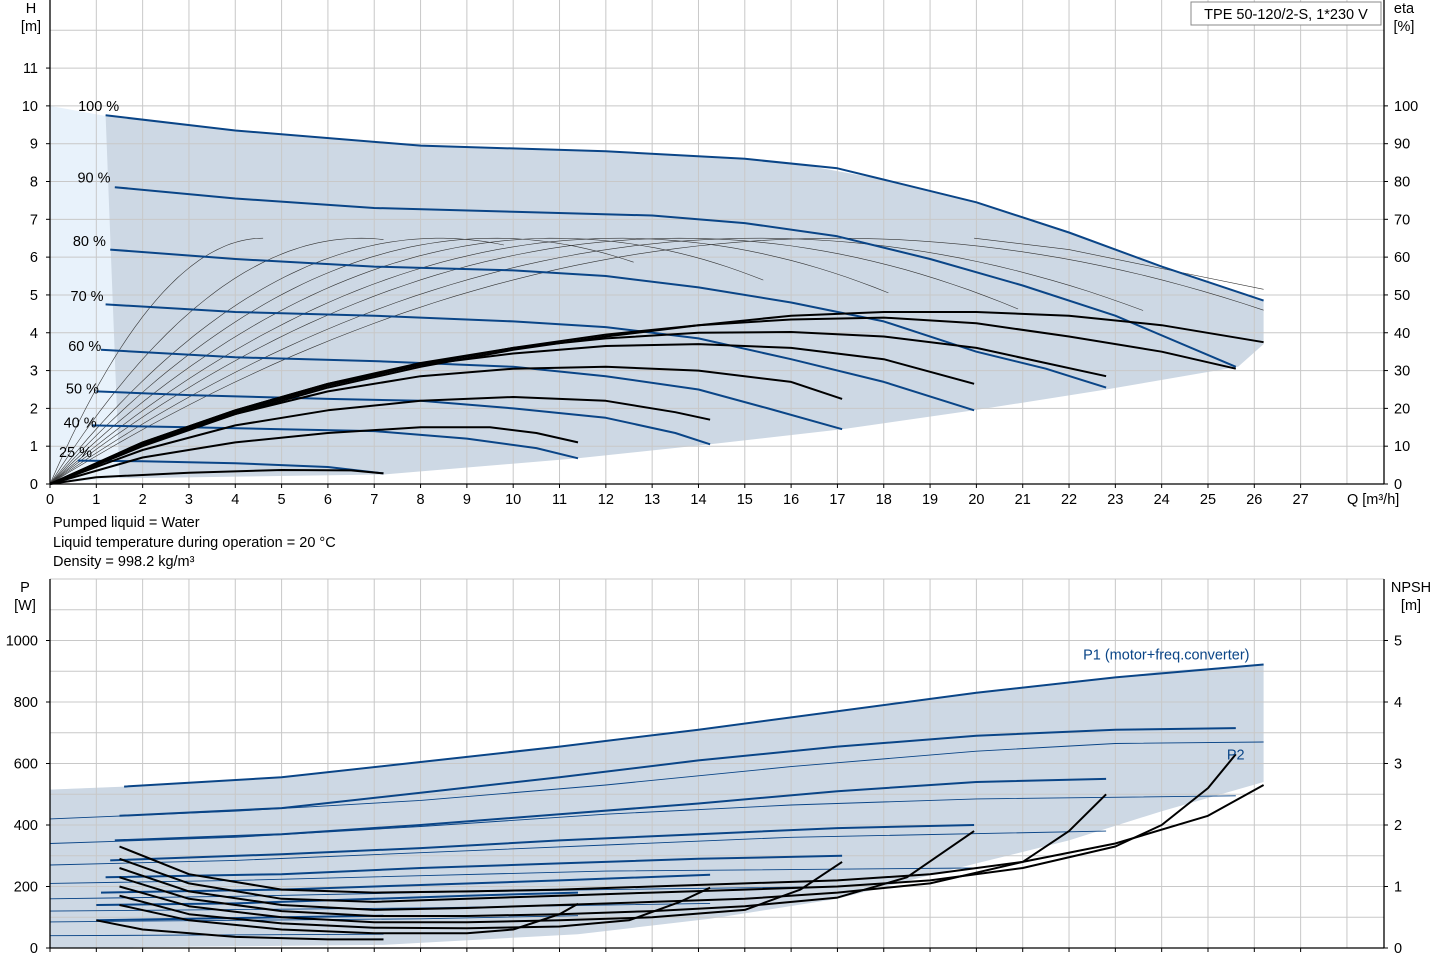 This screenshot has height=970, width=1442. Describe the element at coordinates (22, 642) in the screenshot. I see `y-tick-label-left: 1000` at that location.